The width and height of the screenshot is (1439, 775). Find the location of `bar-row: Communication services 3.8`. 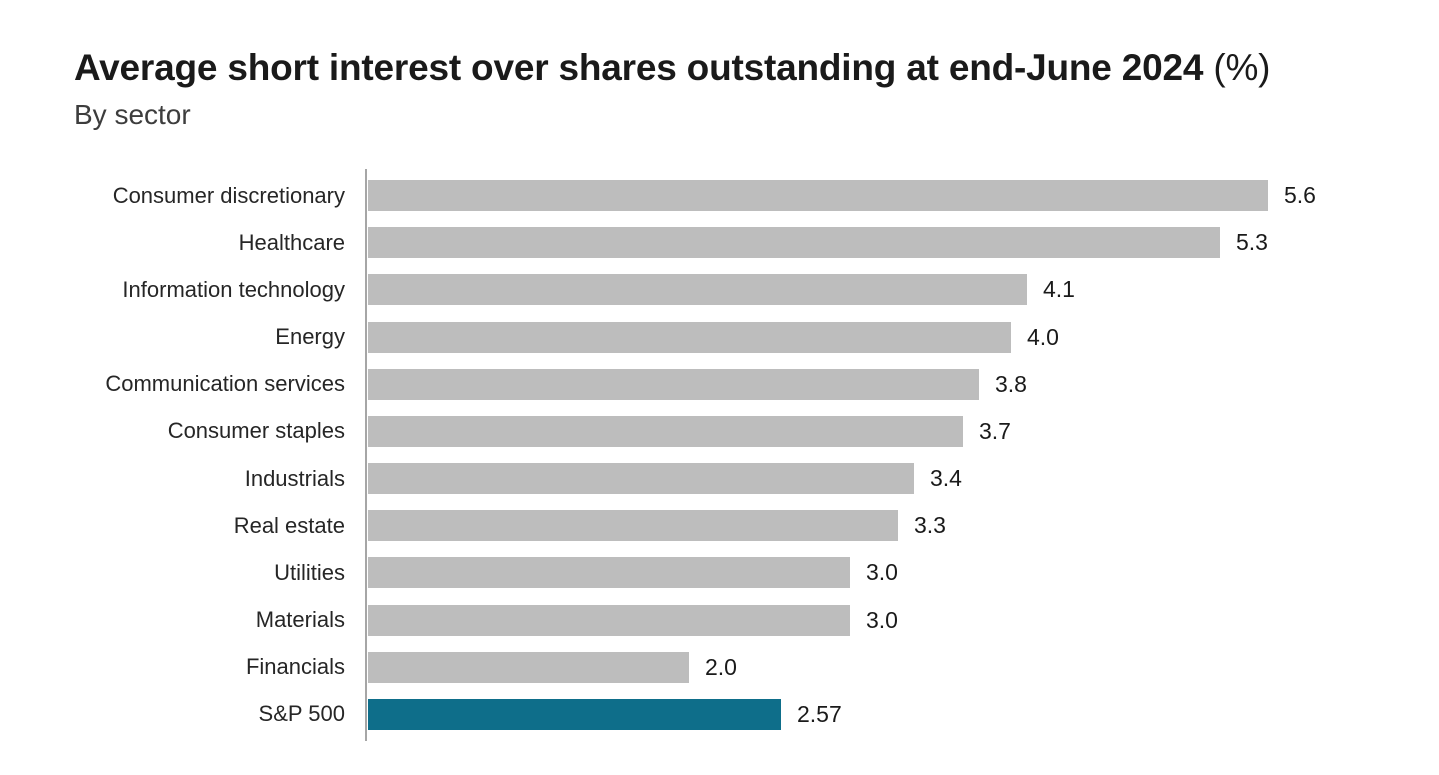

bar-row: Communication services 3.8 is located at coordinates (719, 384).